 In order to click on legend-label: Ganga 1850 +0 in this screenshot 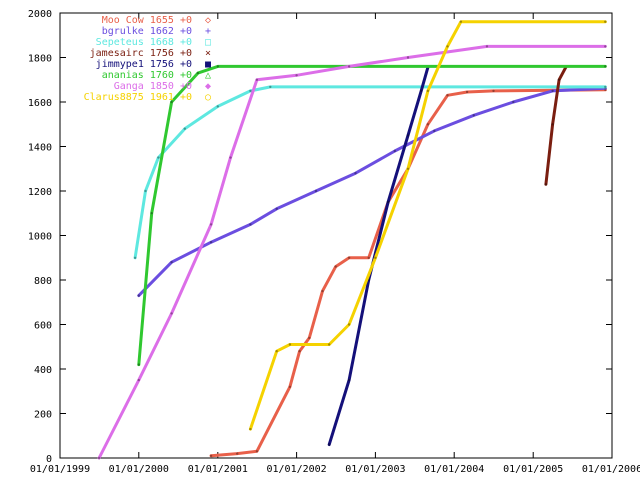, I will do `click(153, 86)`.